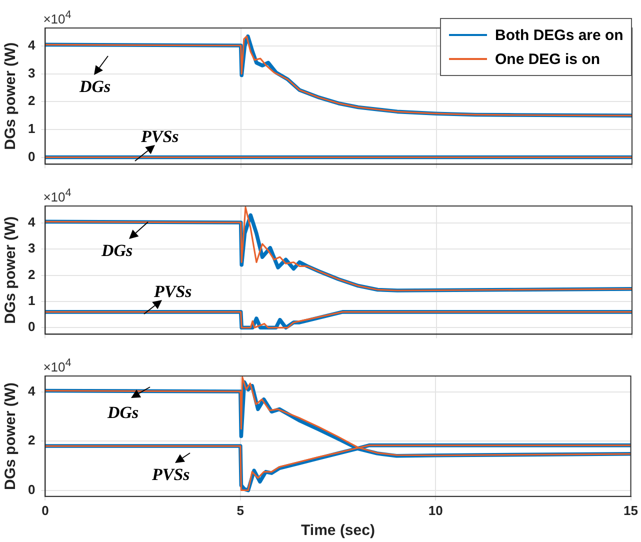 The width and height of the screenshot is (641, 542). I want to click on legend-label: Both DEGs are on, so click(559, 35).